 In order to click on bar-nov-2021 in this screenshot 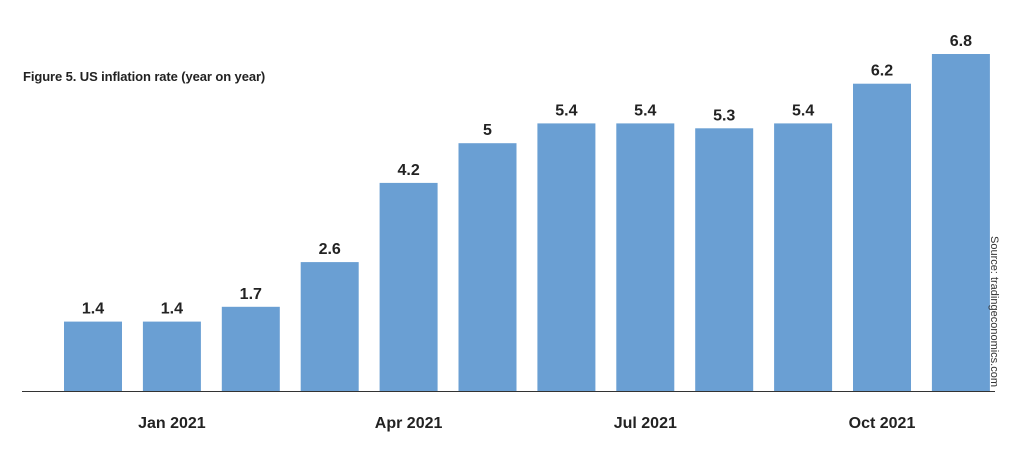, I will do `click(960, 222)`.